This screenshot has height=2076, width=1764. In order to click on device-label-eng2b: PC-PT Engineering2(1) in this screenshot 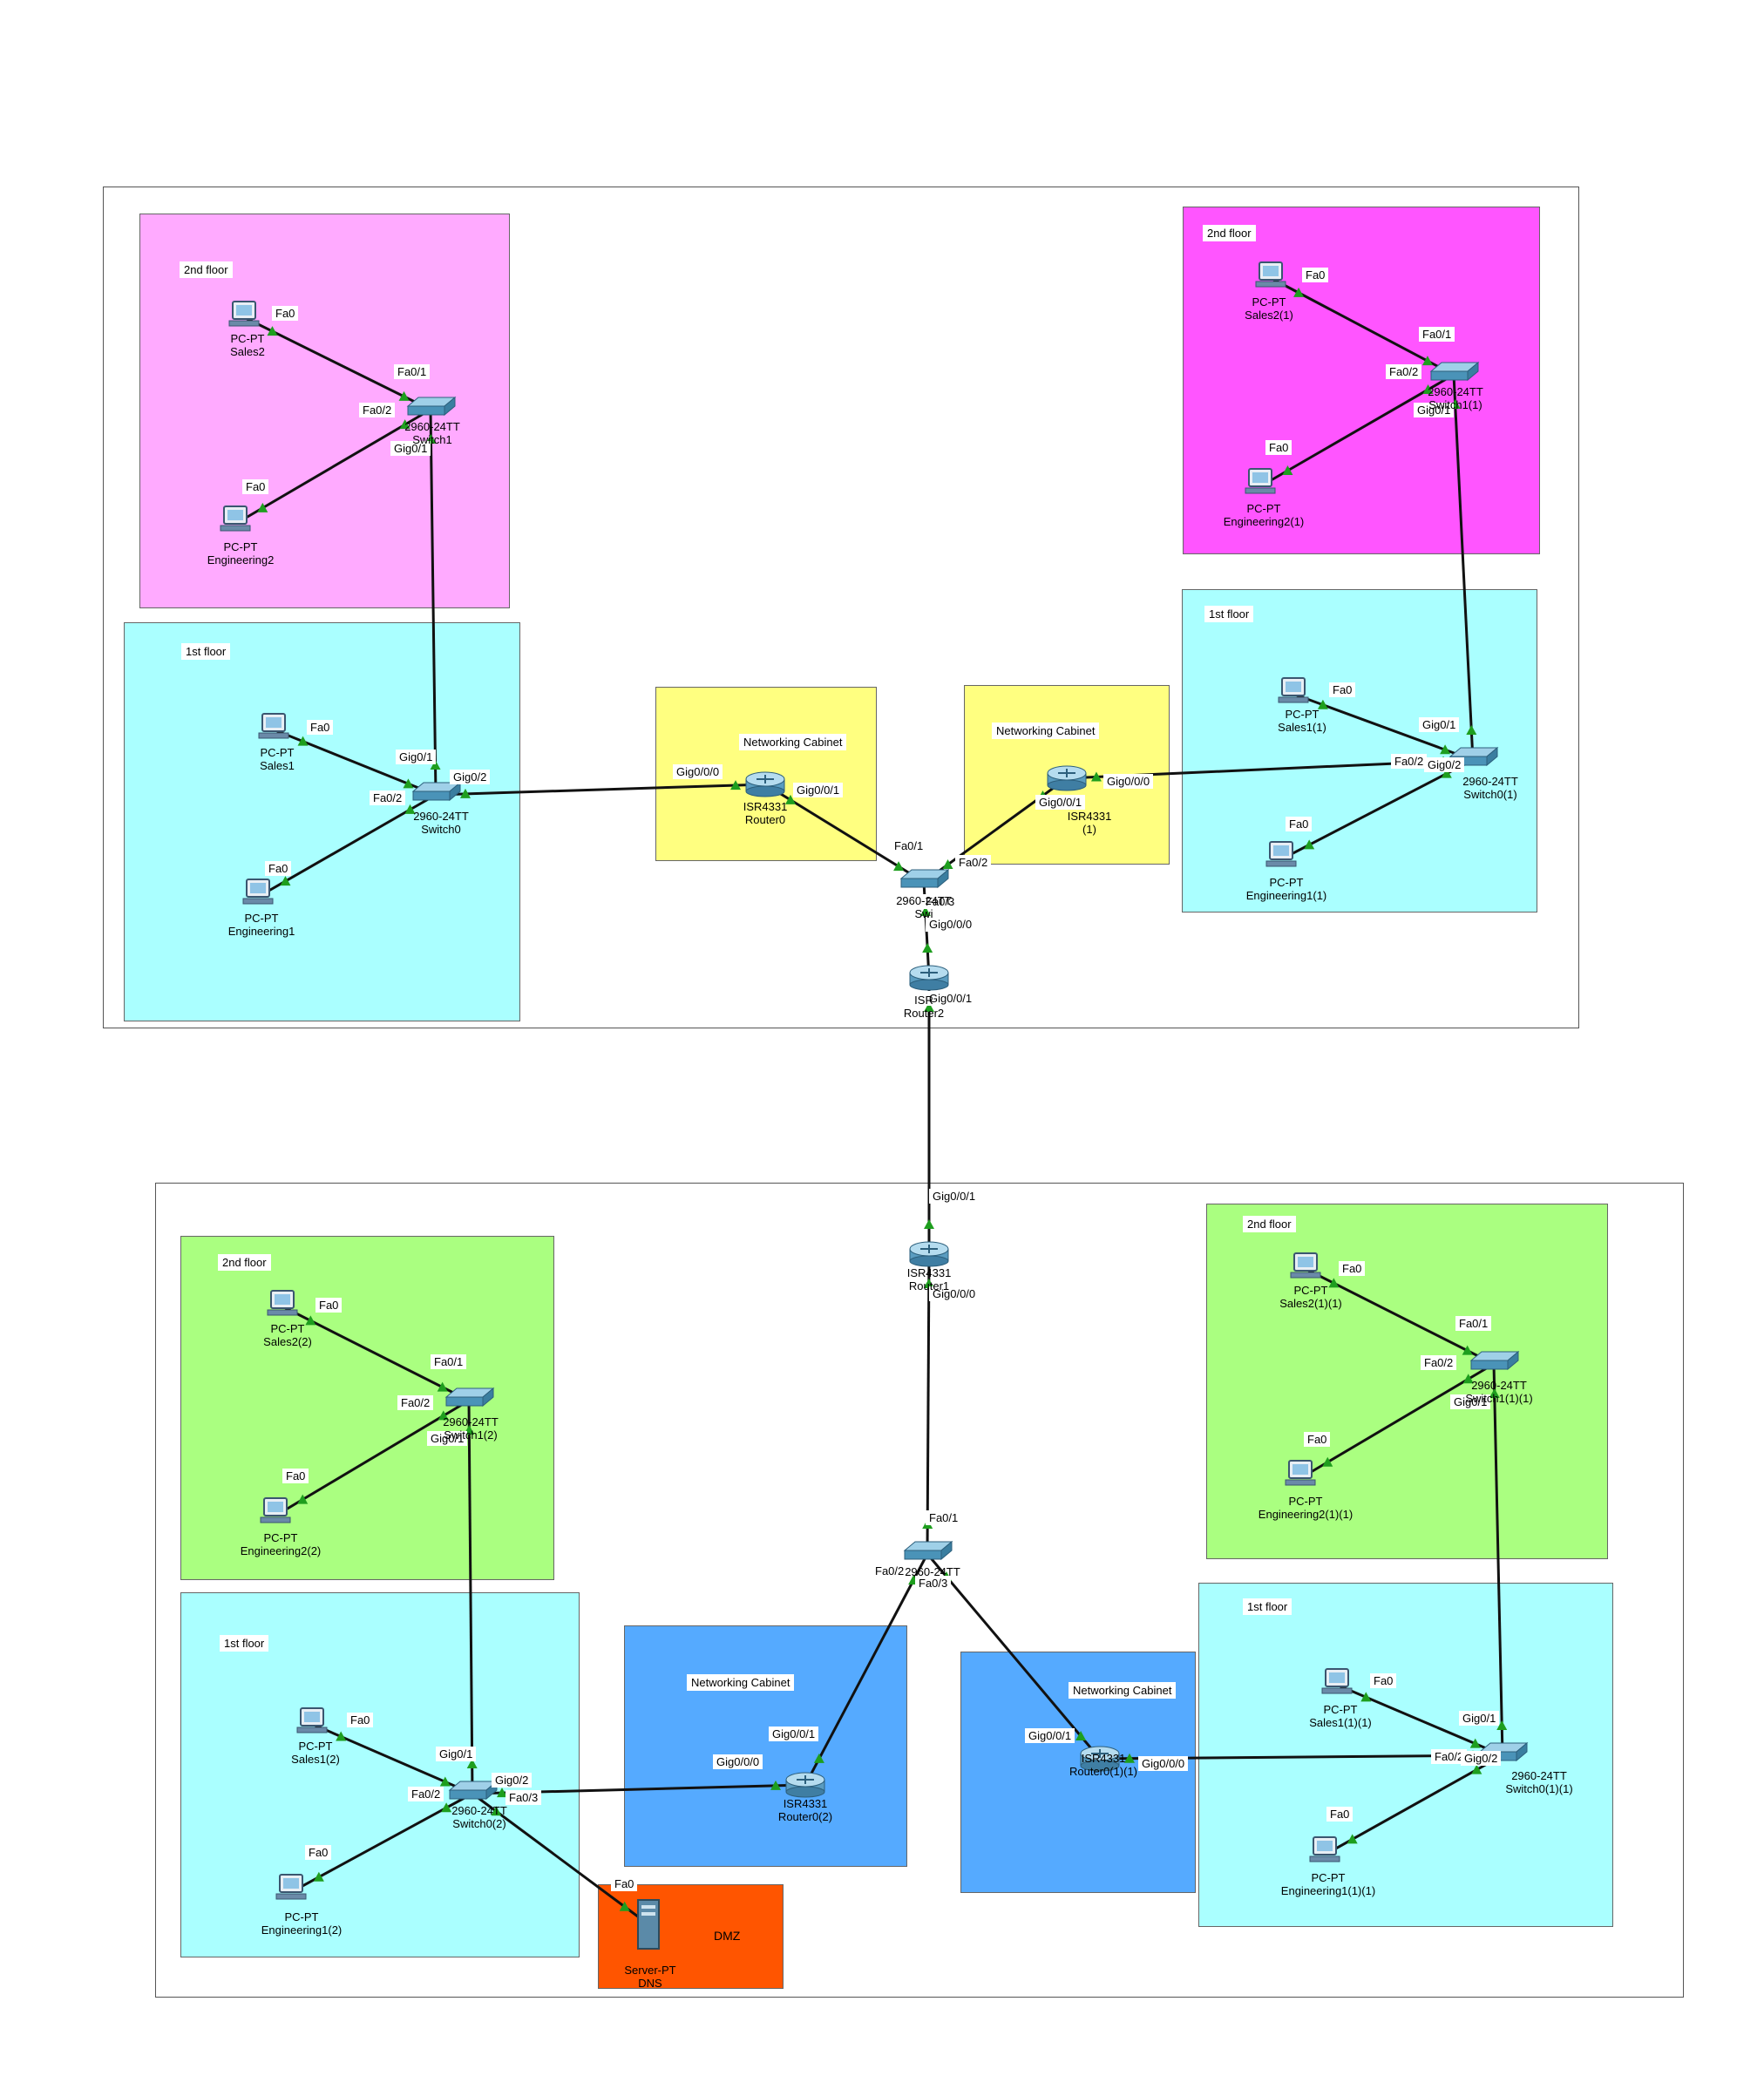, I will do `click(1264, 515)`.